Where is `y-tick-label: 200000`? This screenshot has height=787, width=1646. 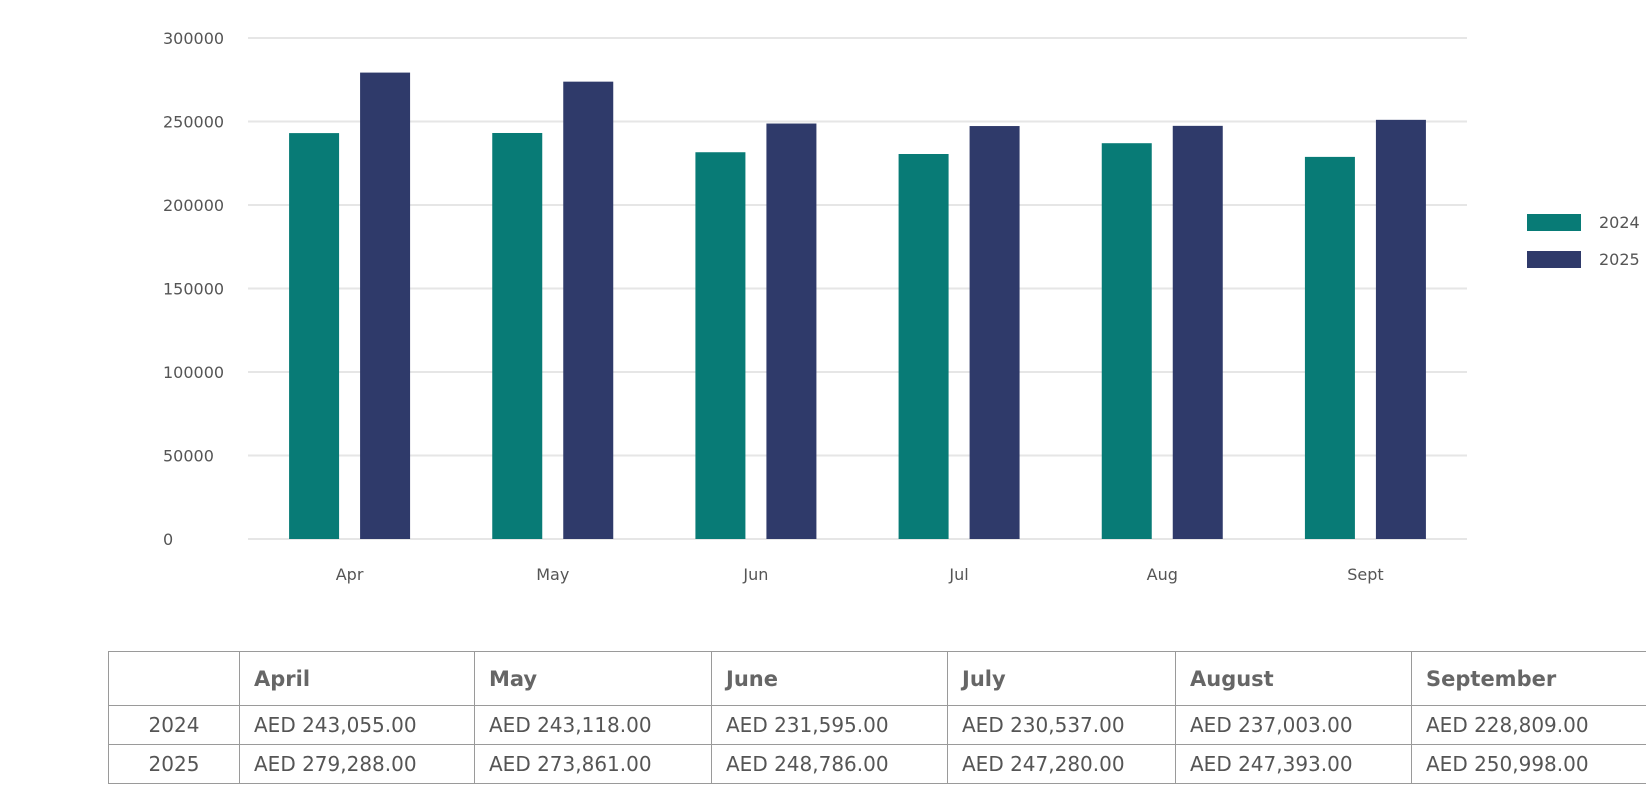
y-tick-label: 200000 is located at coordinates (193, 205).